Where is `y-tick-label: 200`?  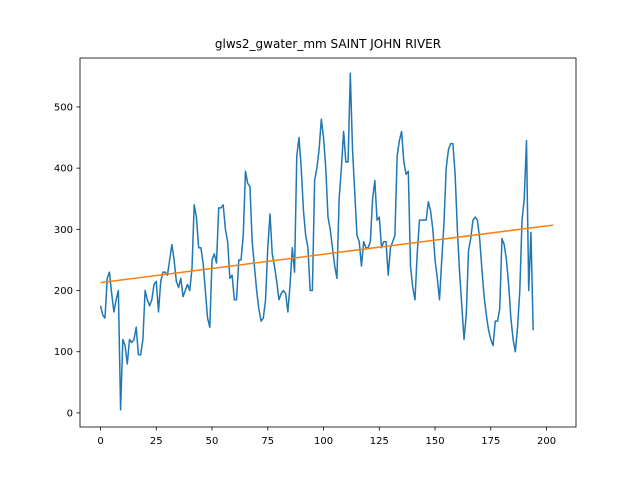 y-tick-label: 200 is located at coordinates (63, 291).